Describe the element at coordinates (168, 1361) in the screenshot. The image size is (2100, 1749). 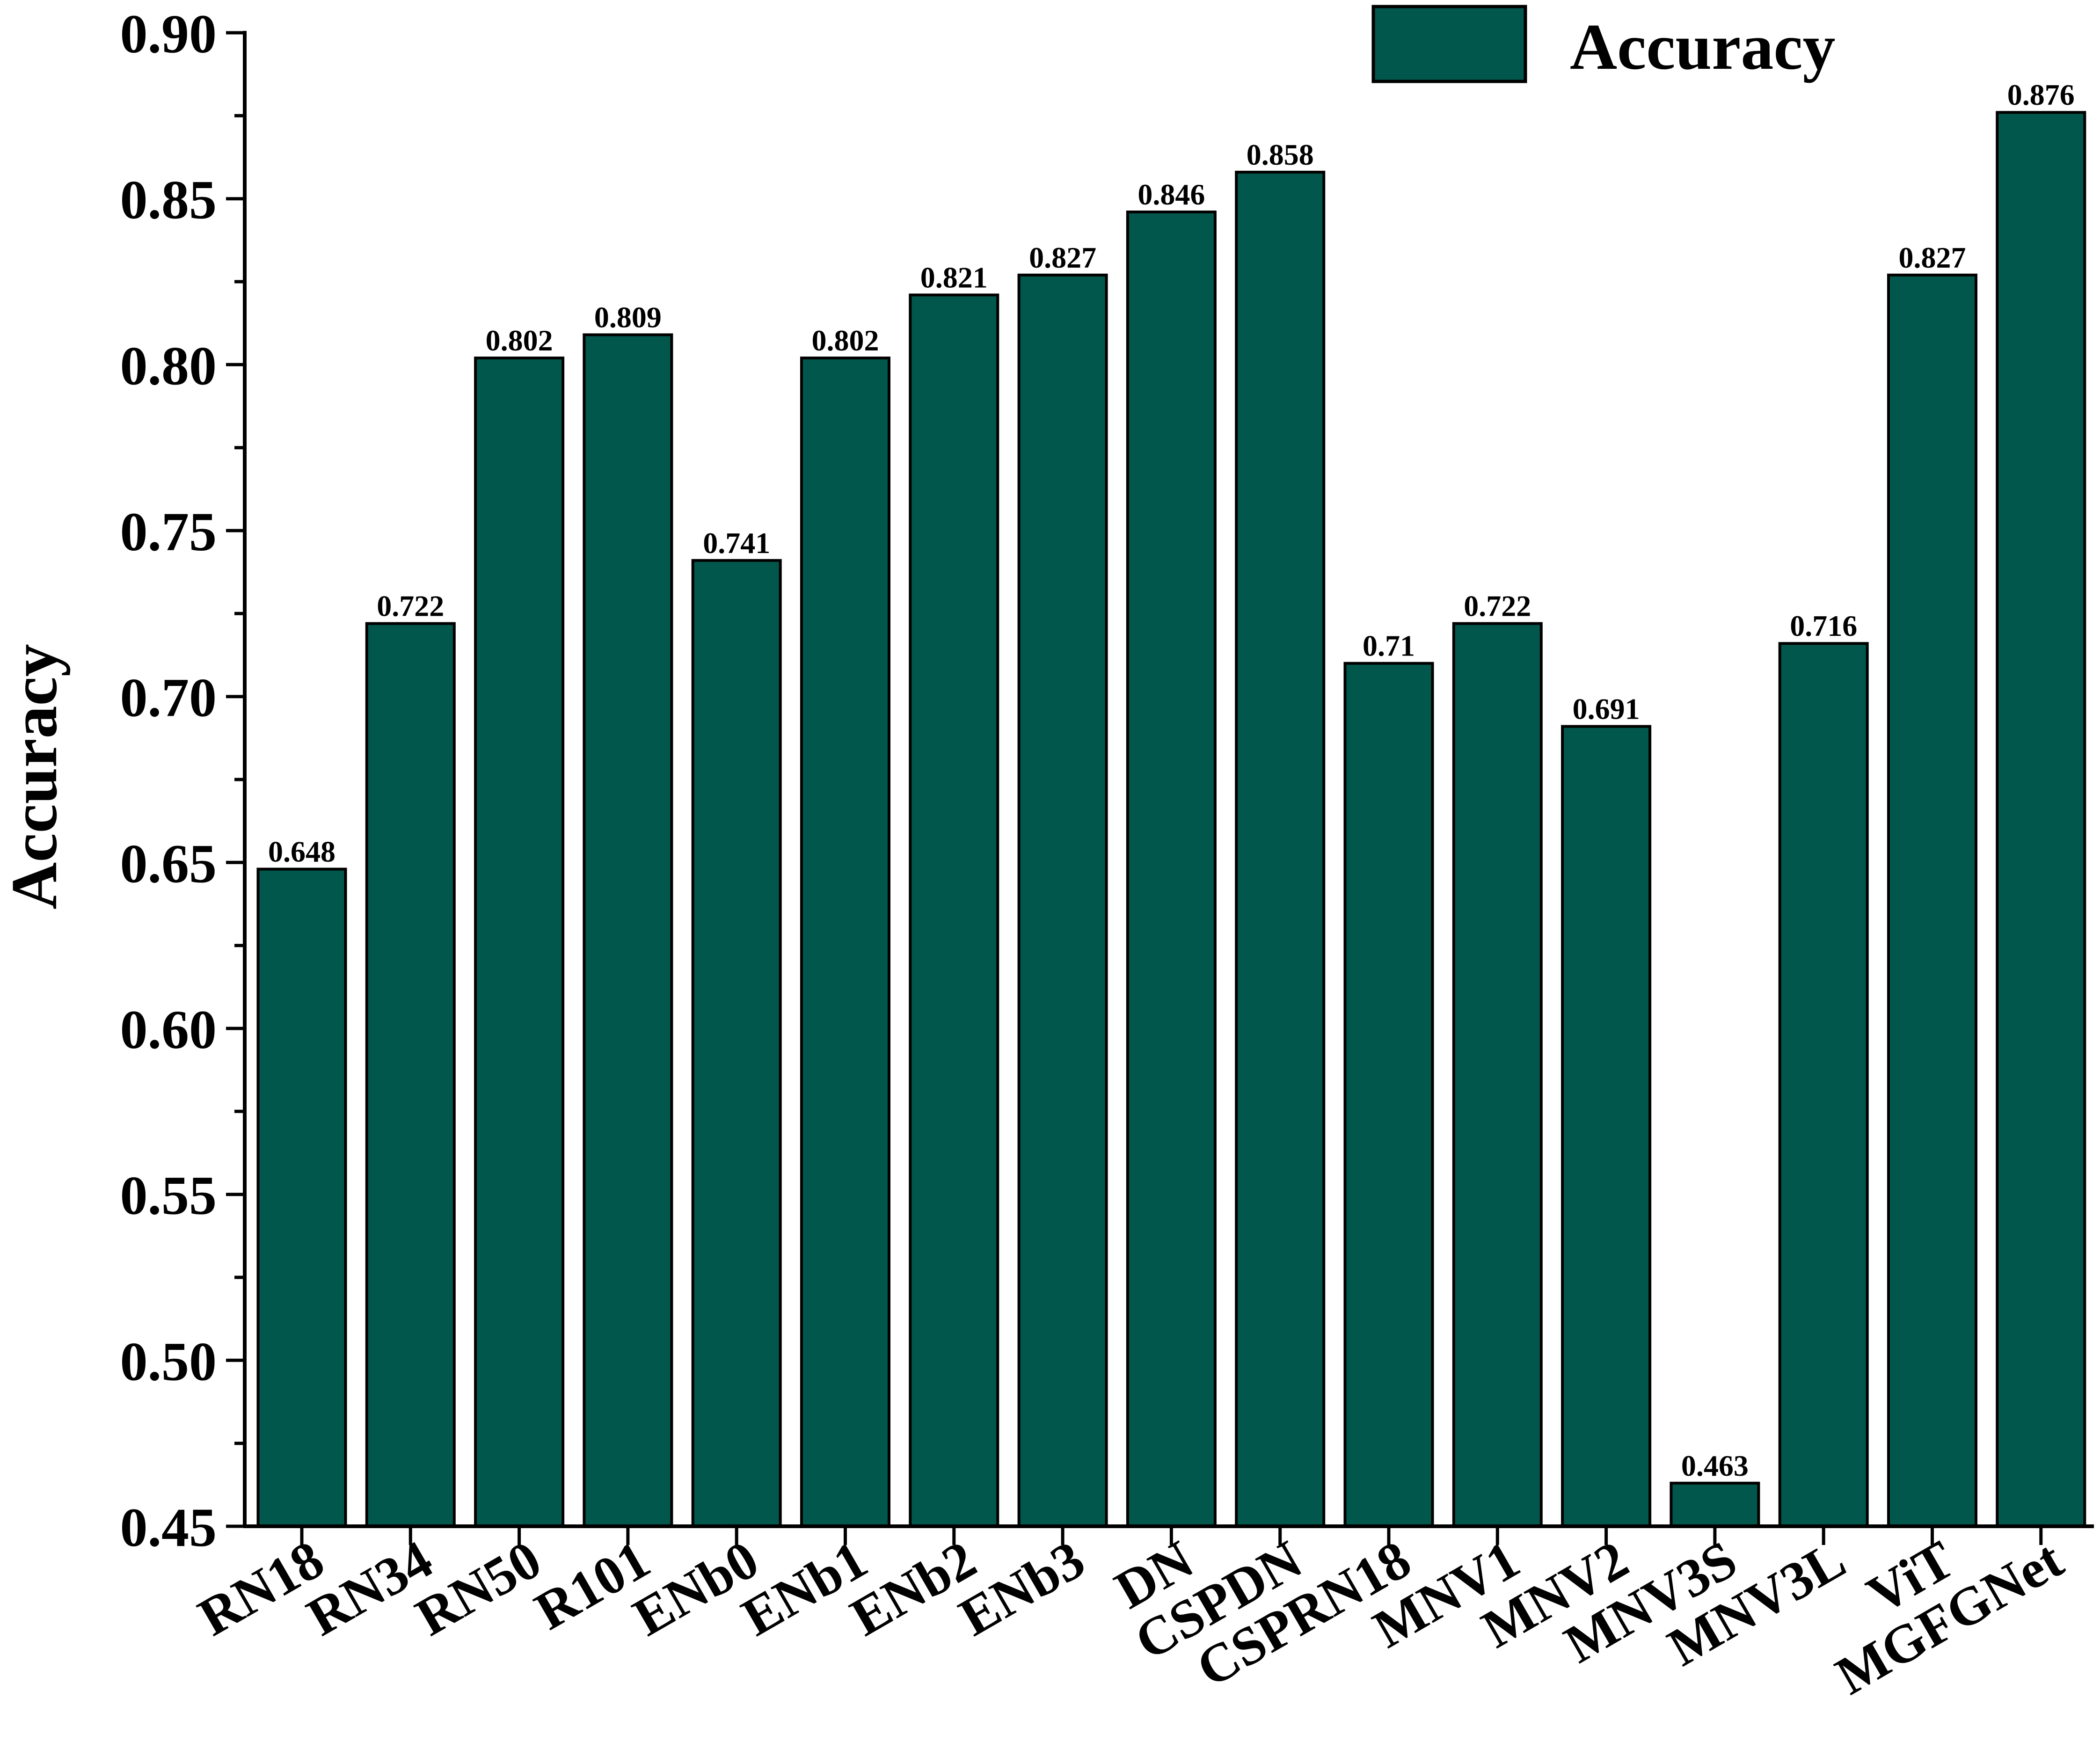
I see `y-tick-label: 0.50` at that location.